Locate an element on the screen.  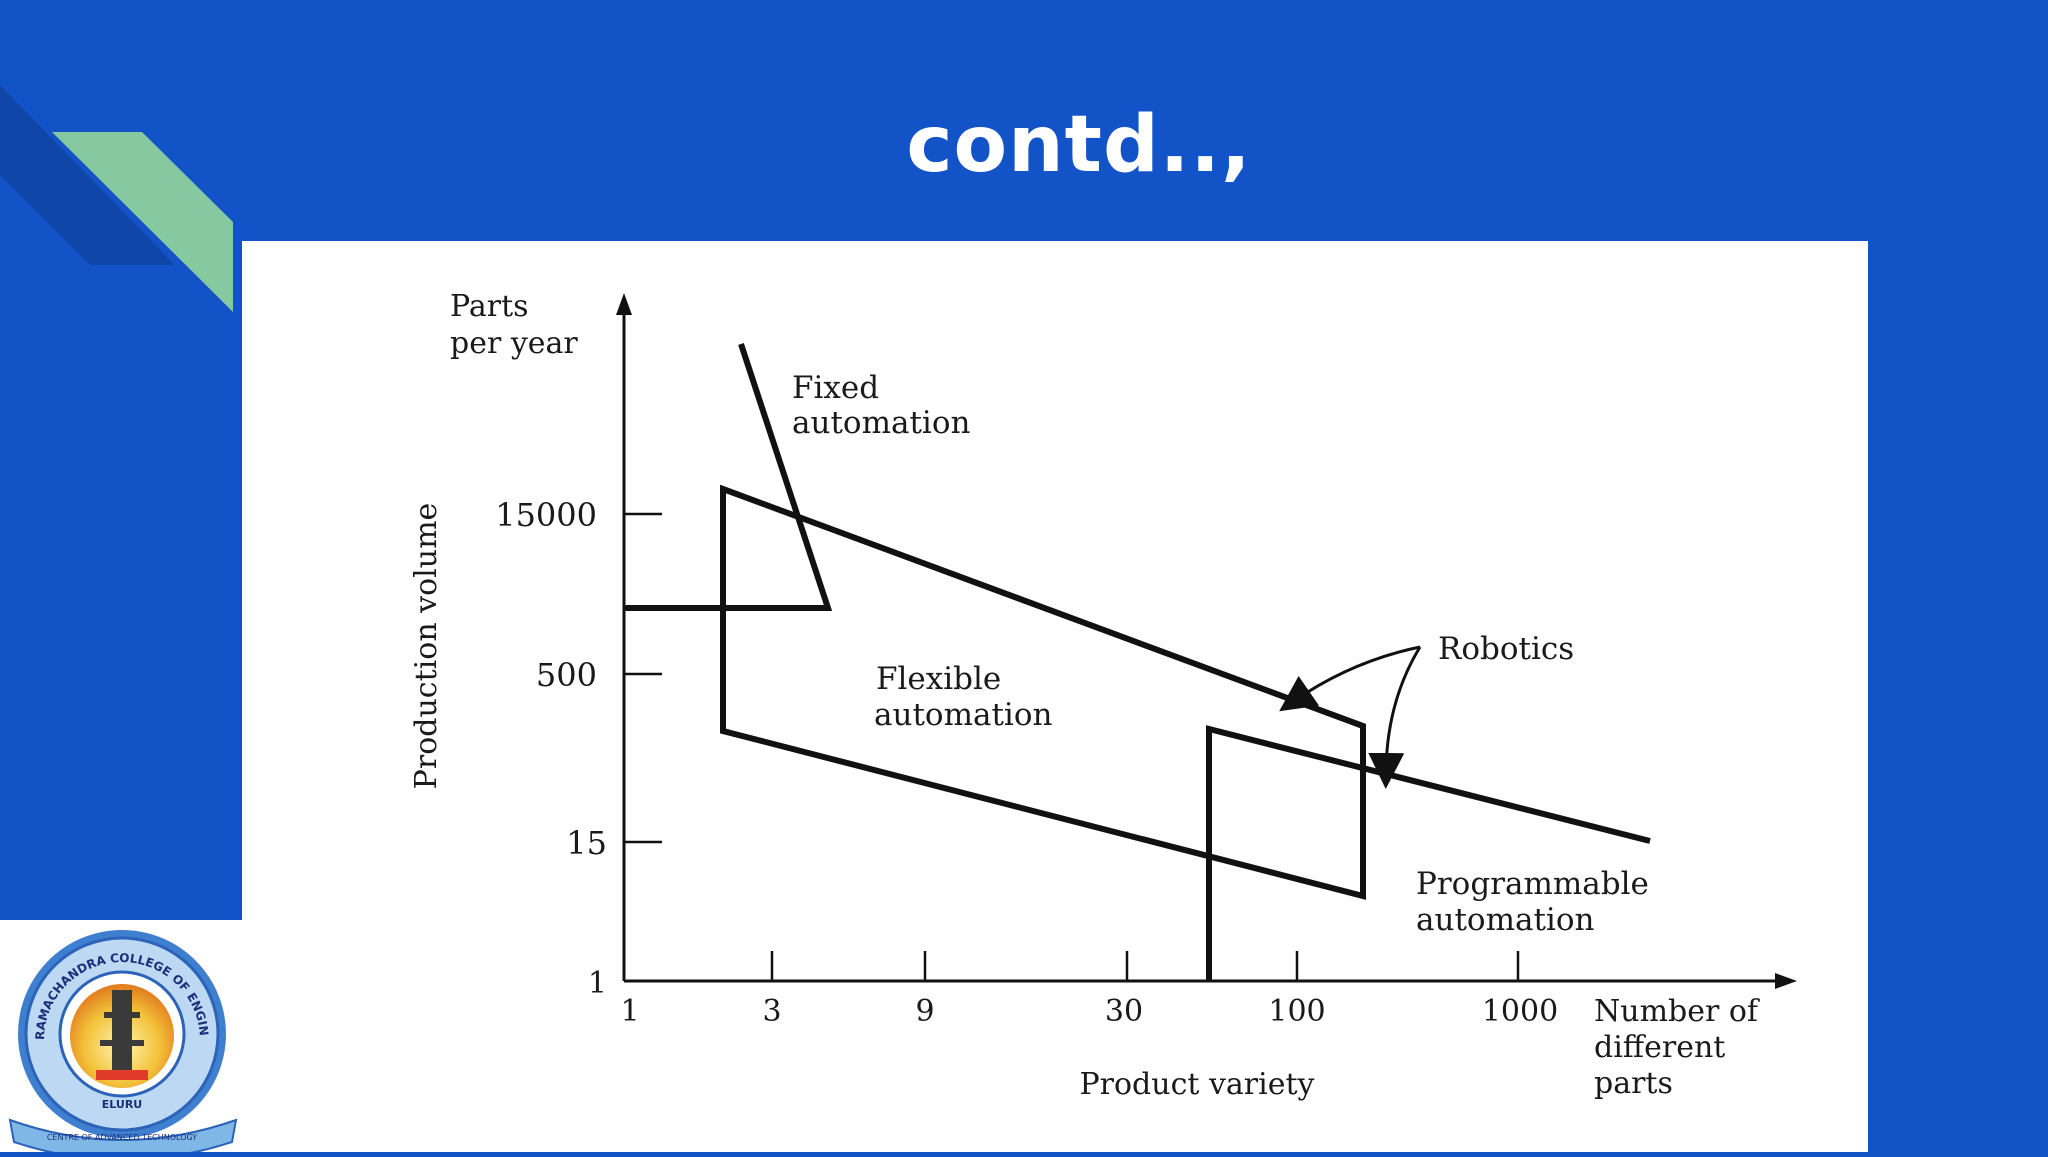
x-axis-title-line: parts is located at coordinates (1633, 1083).